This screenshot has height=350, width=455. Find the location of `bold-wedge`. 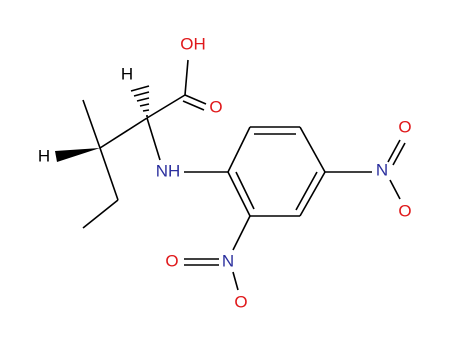

bold-wedge is located at coordinates (77, 155).